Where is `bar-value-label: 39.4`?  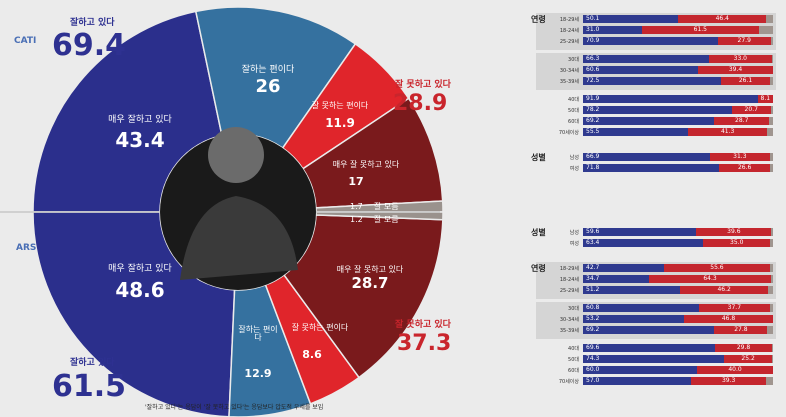 bar-value-label: 39.4 is located at coordinates (735, 69).